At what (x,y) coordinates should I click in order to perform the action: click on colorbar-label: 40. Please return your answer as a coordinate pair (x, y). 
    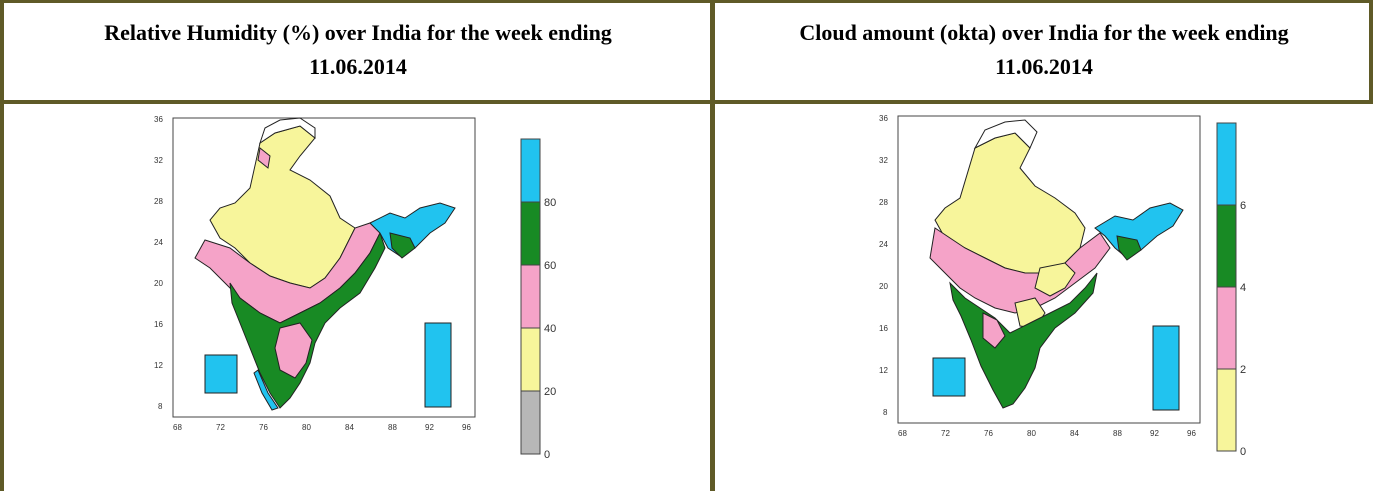
    Looking at the image, I should click on (550, 329).